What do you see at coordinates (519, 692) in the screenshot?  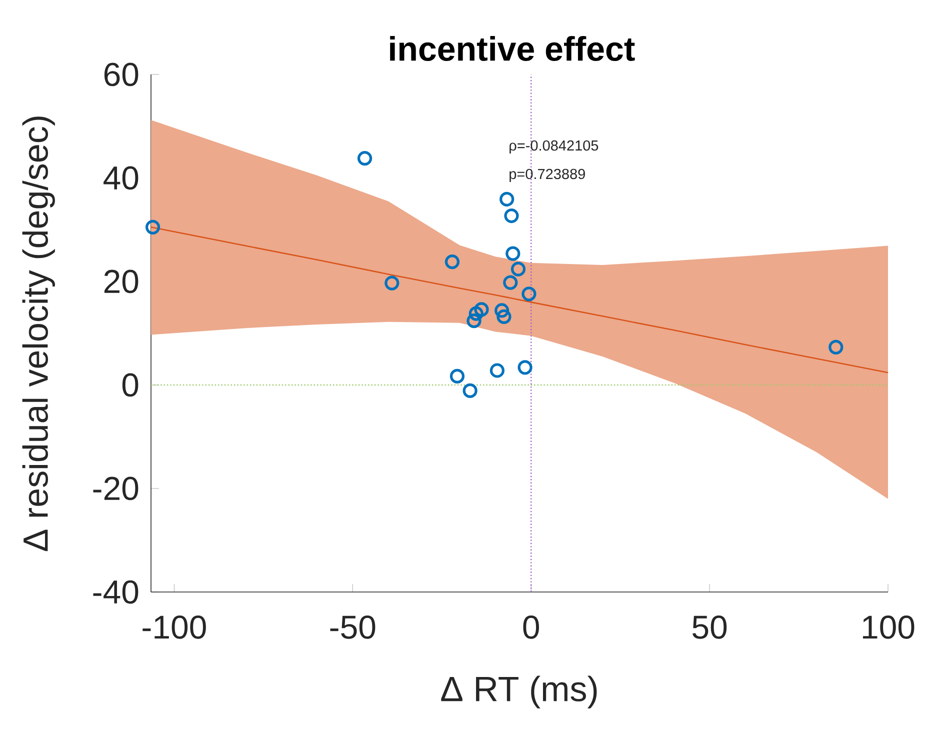 I see `x-axis-title: Δ RT (ms)` at bounding box center [519, 692].